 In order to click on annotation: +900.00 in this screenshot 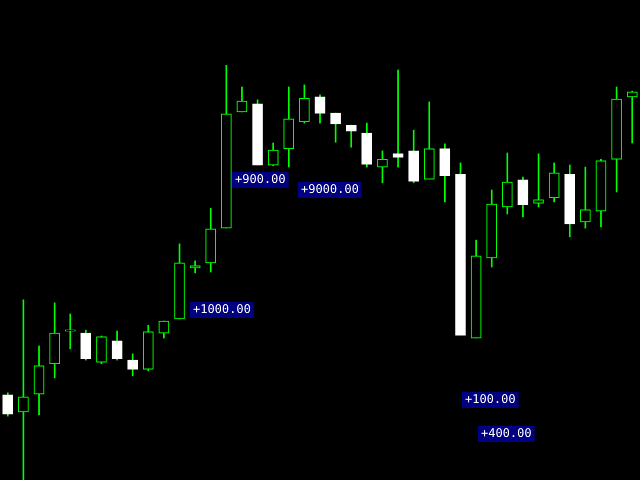, I will do `click(260, 179)`.